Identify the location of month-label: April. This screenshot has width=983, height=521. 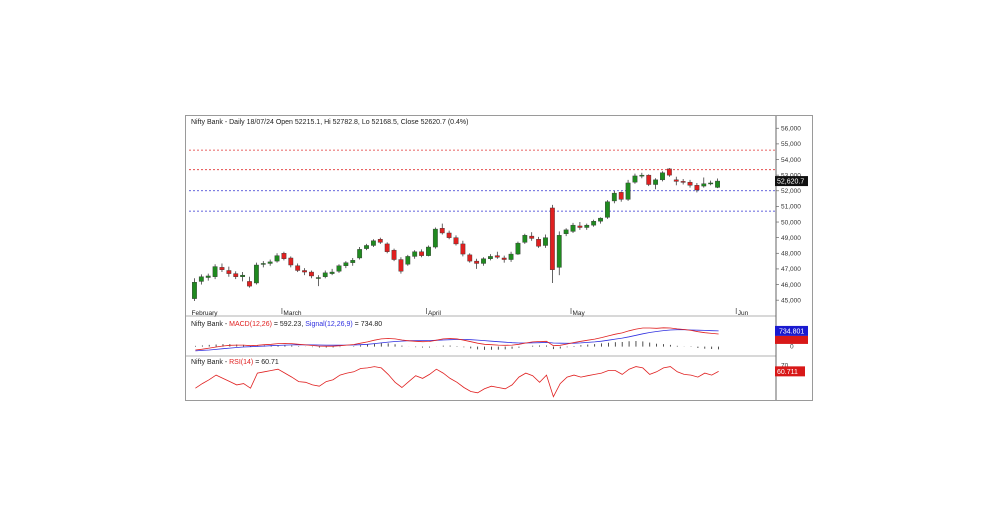
(435, 313).